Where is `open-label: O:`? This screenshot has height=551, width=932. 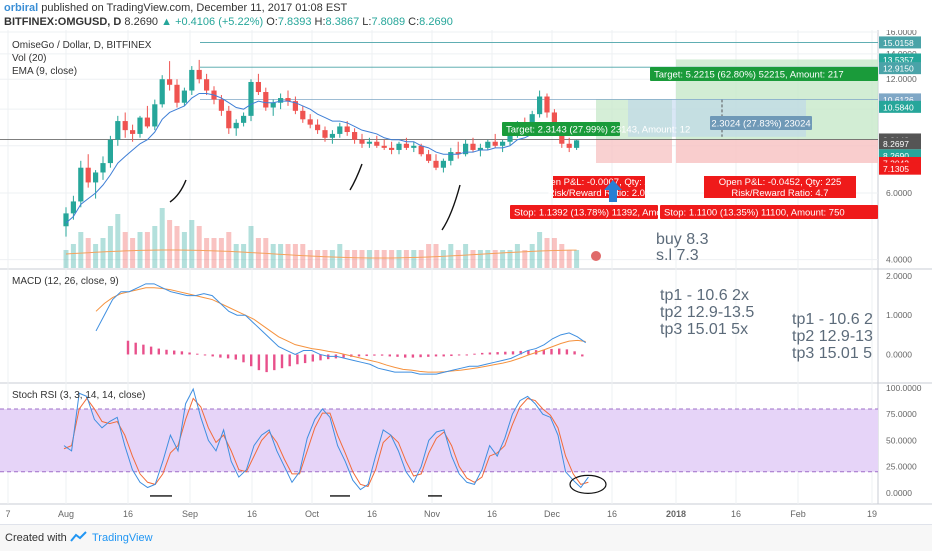
open-label: O: is located at coordinates (272, 22).